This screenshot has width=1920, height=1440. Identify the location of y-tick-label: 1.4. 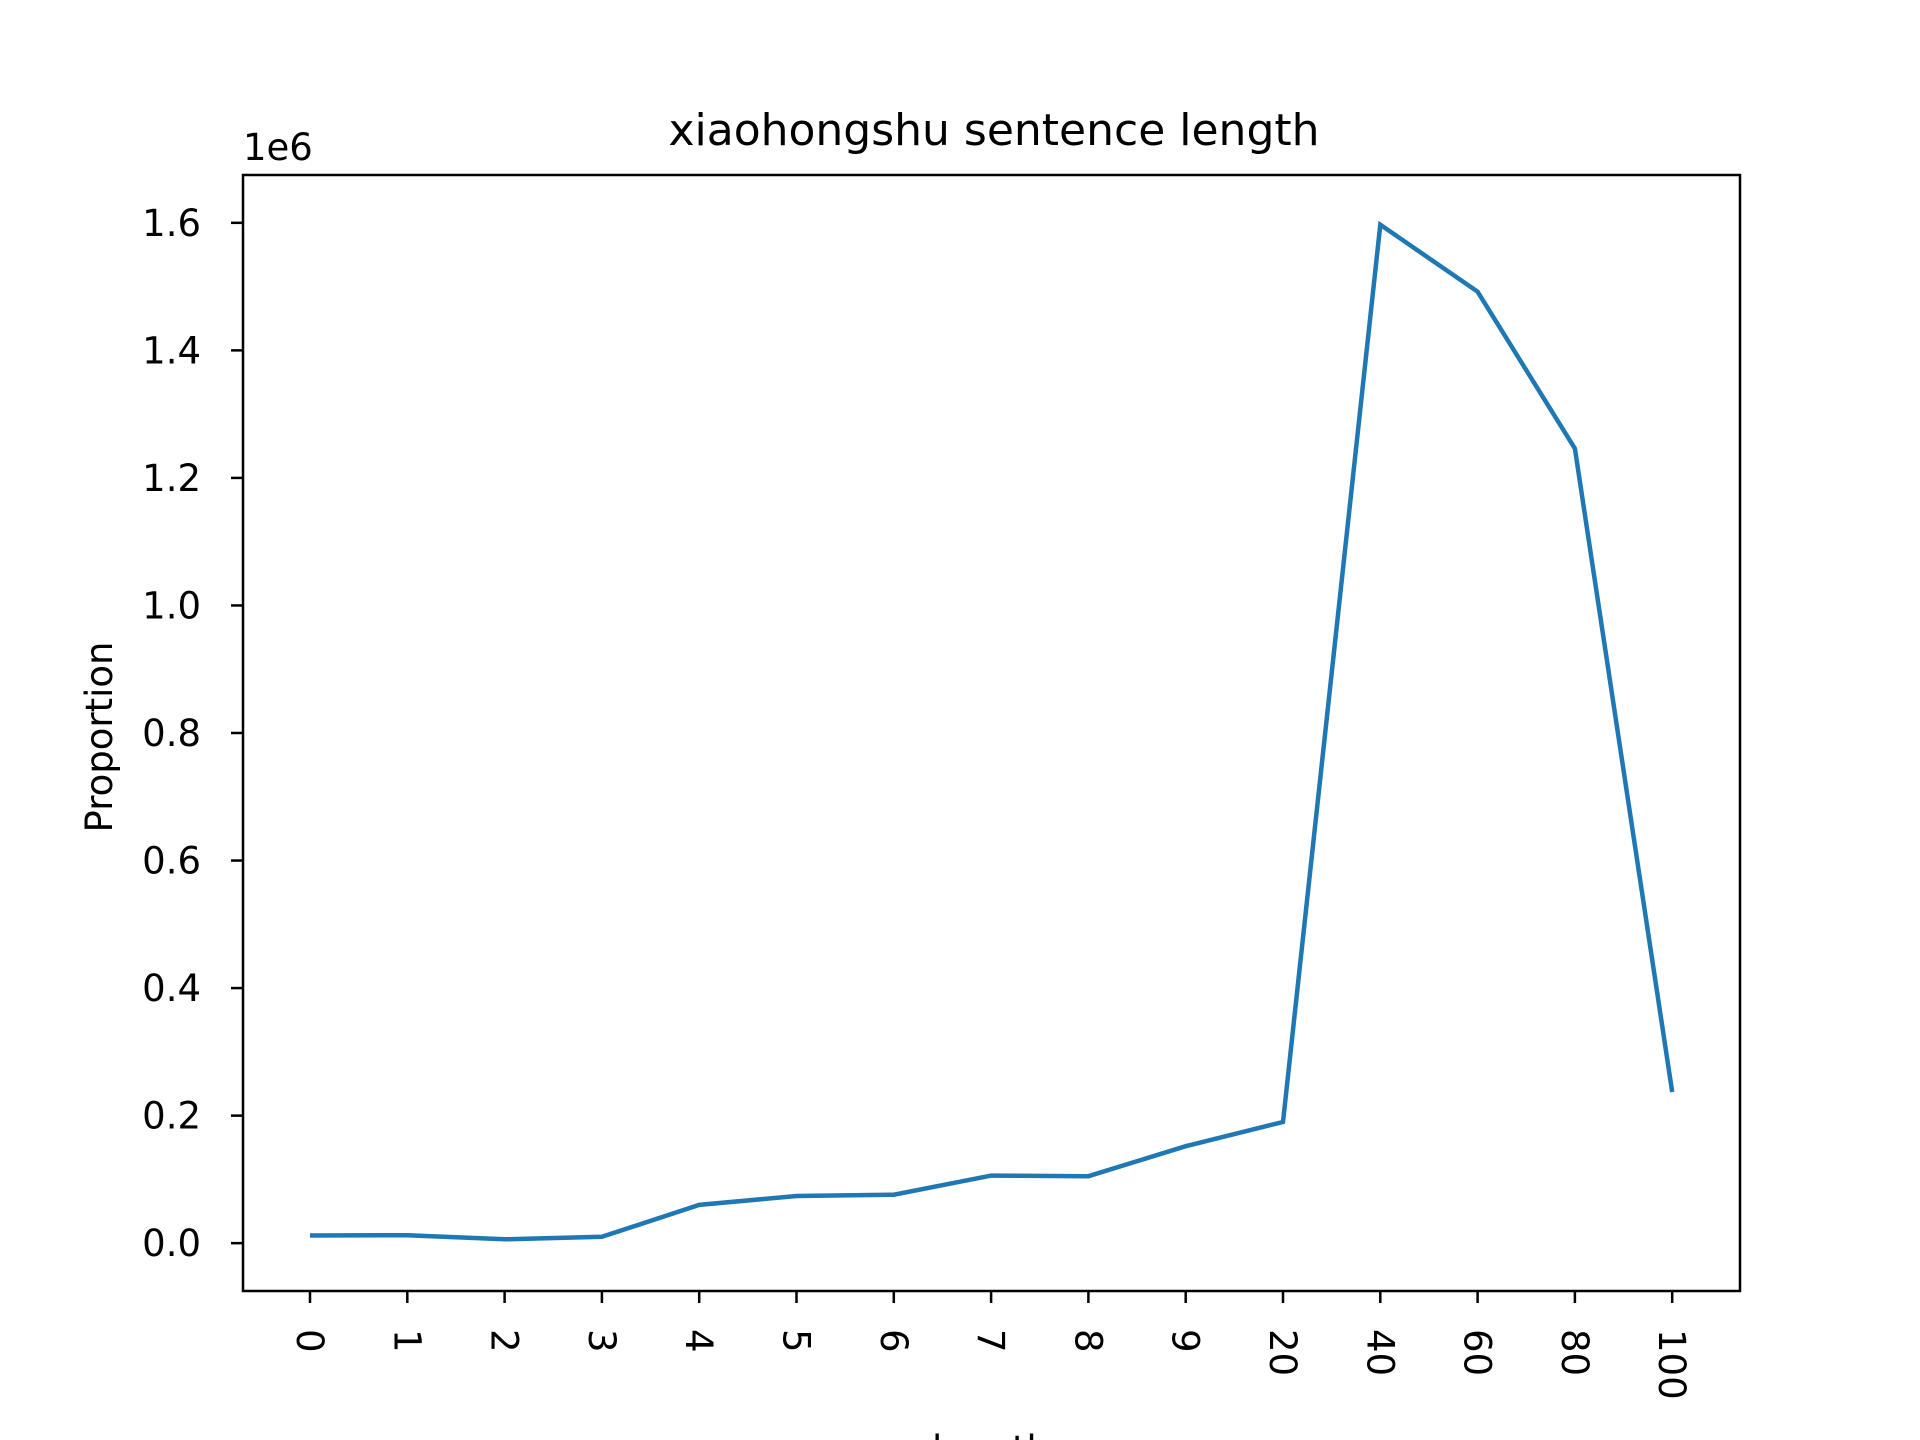
(171, 350).